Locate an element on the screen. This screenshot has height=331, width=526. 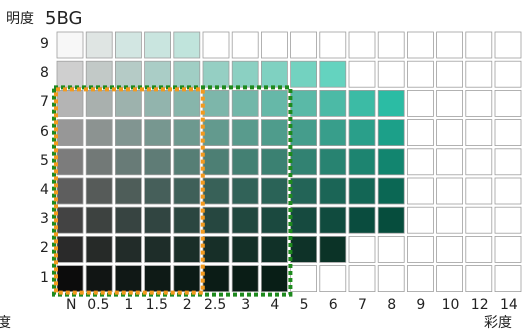
value-axis-title: 明度 is located at coordinates (20, 19).